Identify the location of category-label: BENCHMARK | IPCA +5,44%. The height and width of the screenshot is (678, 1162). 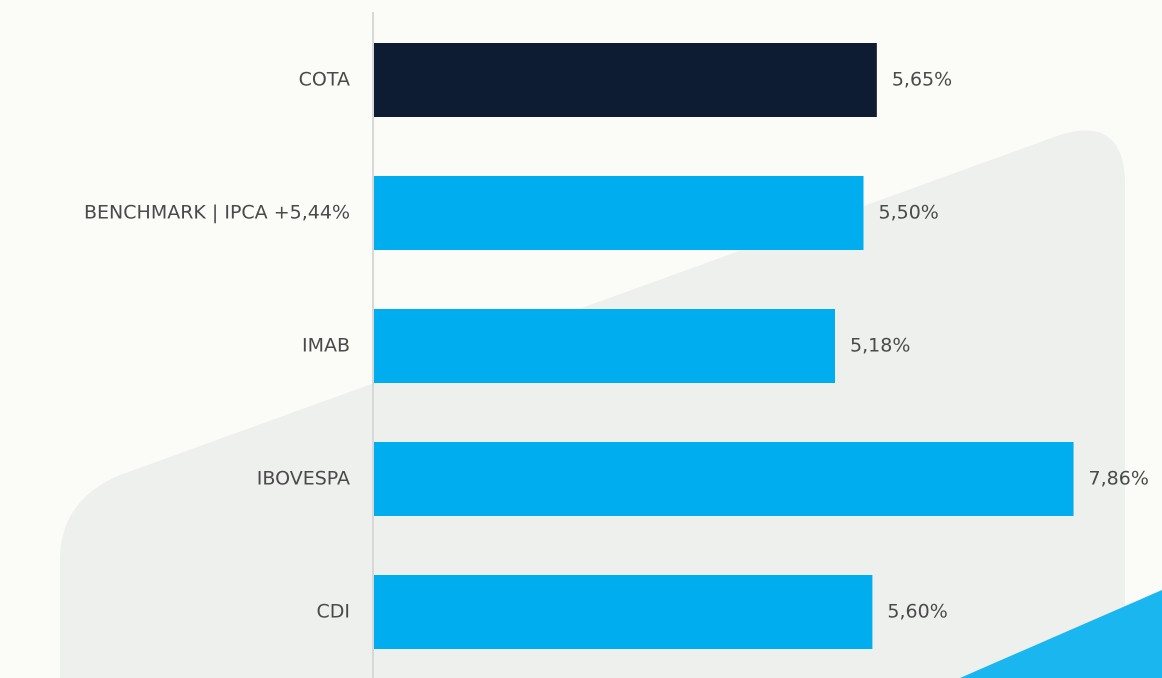
(217, 213).